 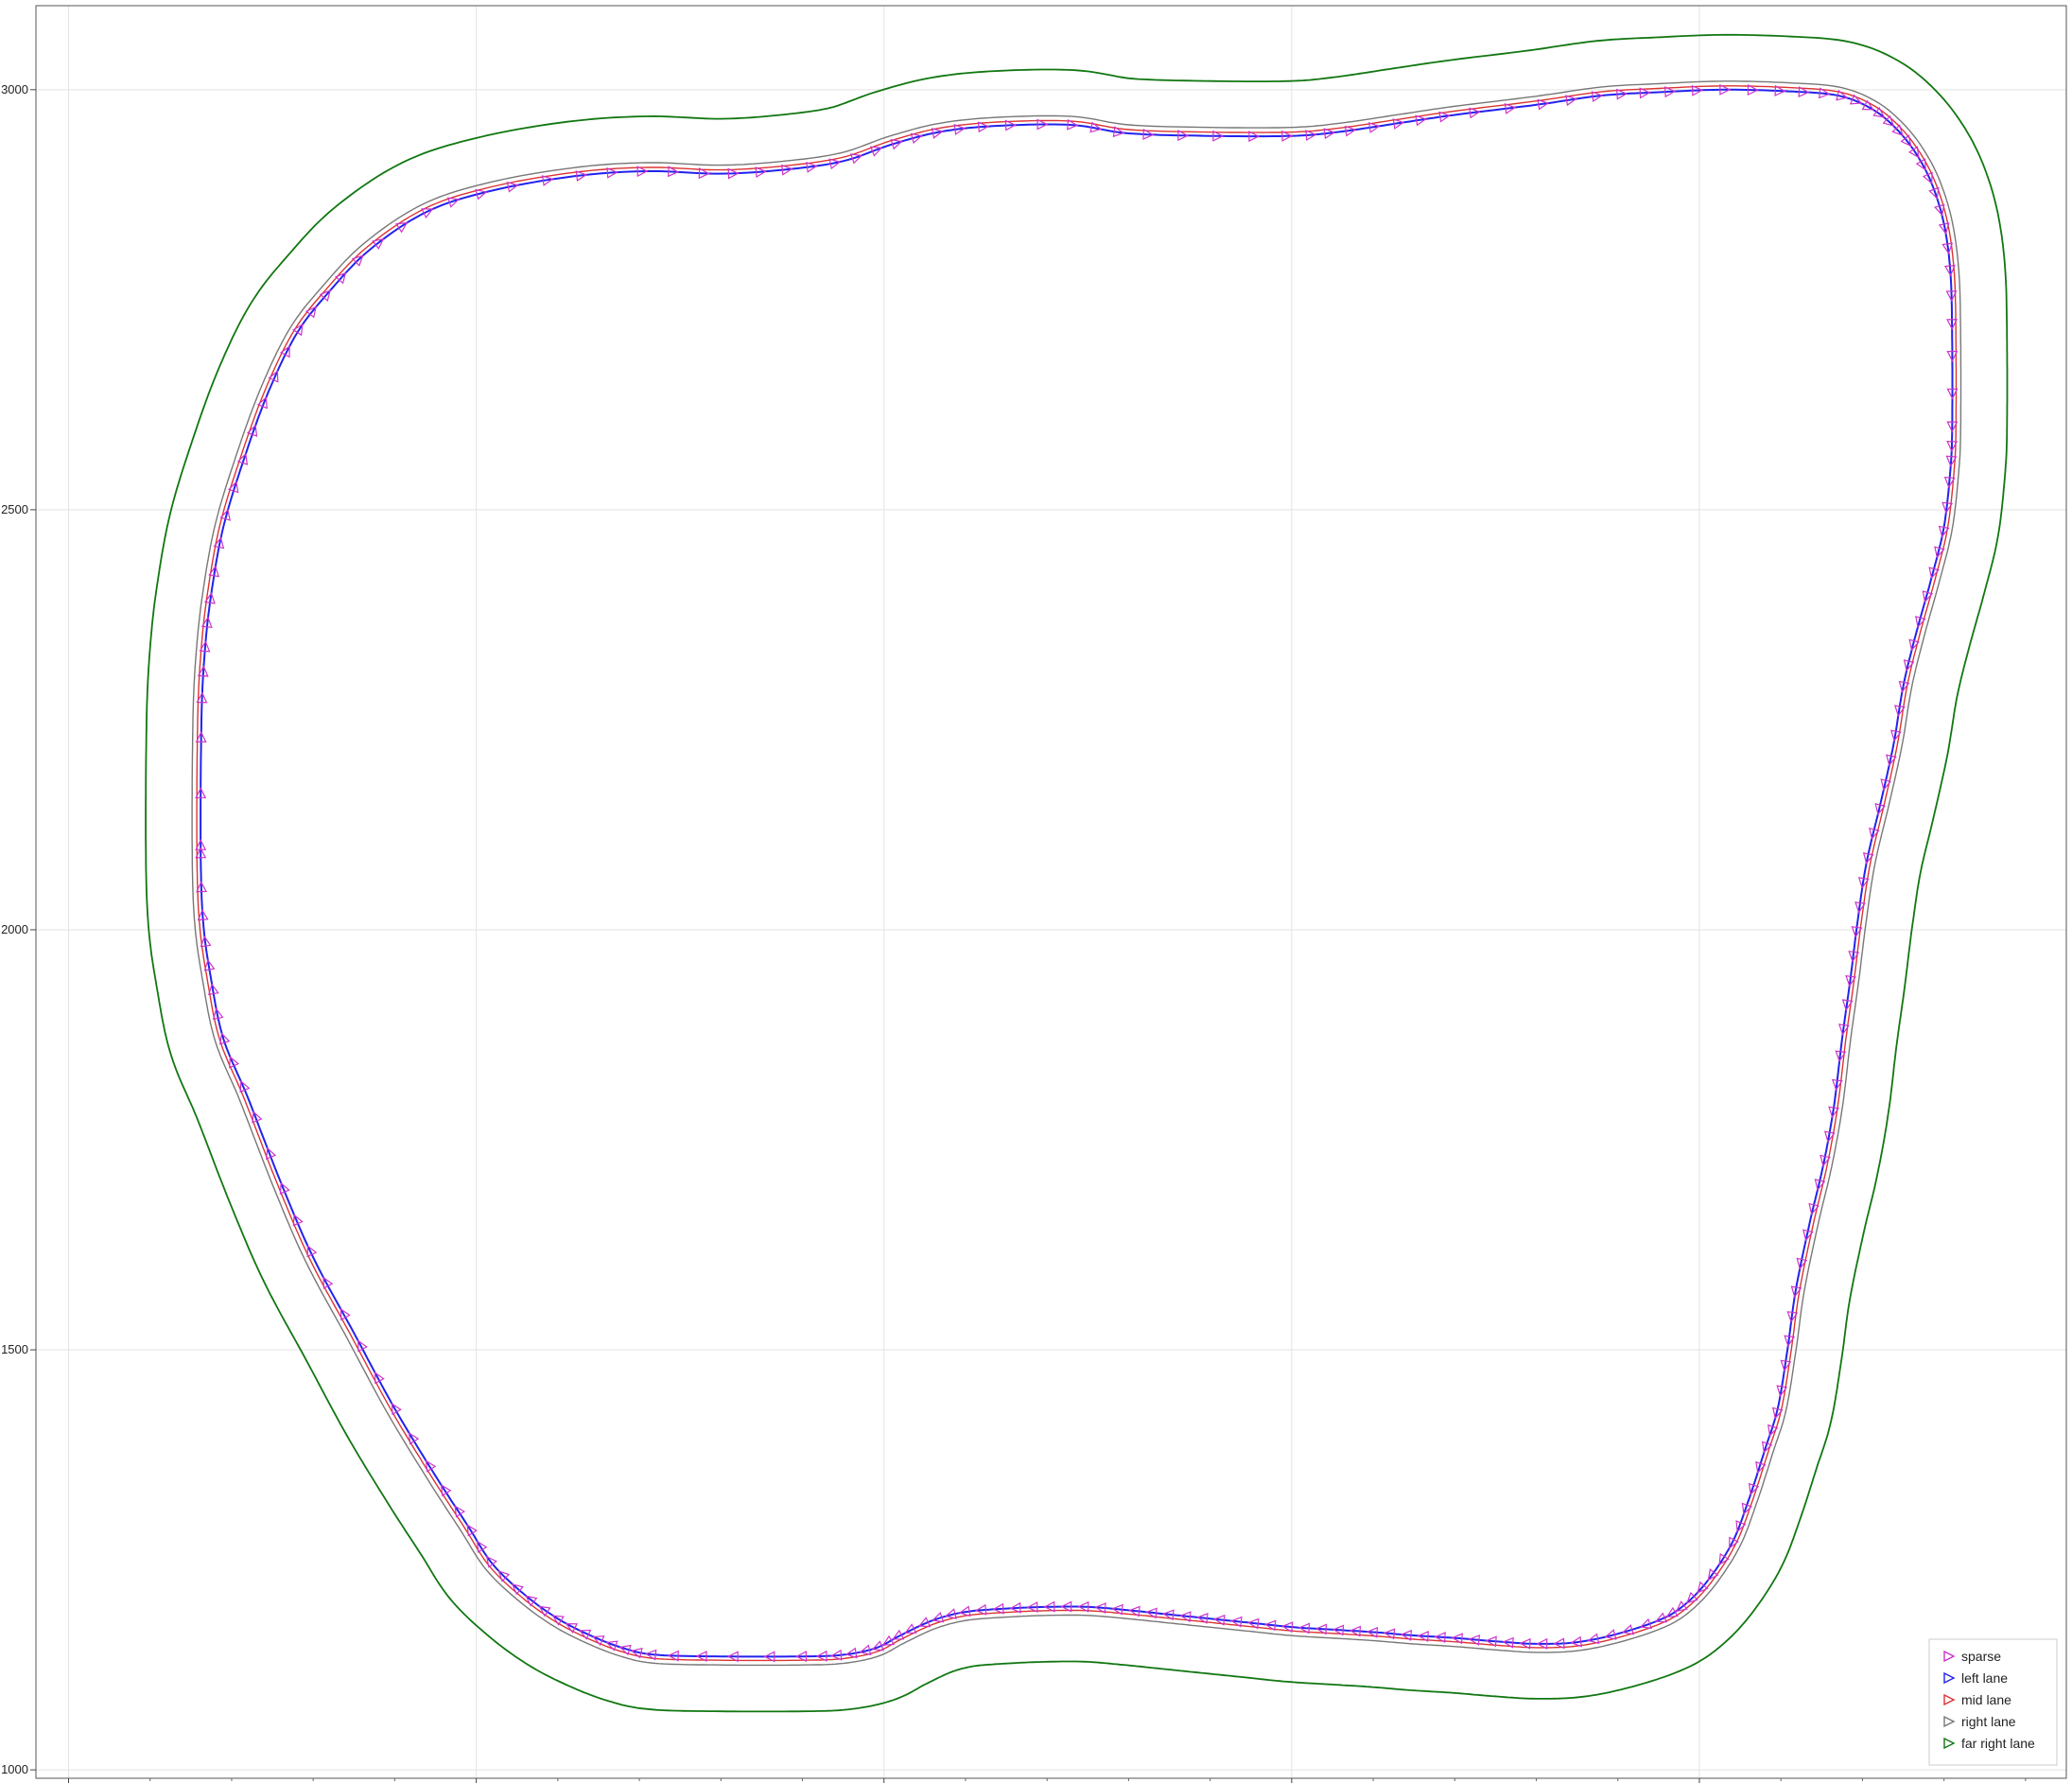 What do you see at coordinates (1949, 1700) in the screenshot?
I see `mid-lane-legend-marker` at bounding box center [1949, 1700].